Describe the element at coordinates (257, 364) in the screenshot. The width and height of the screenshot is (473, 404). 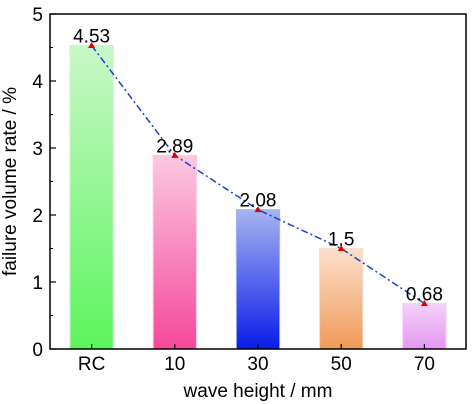
I see `x-tick-label: 30` at that location.